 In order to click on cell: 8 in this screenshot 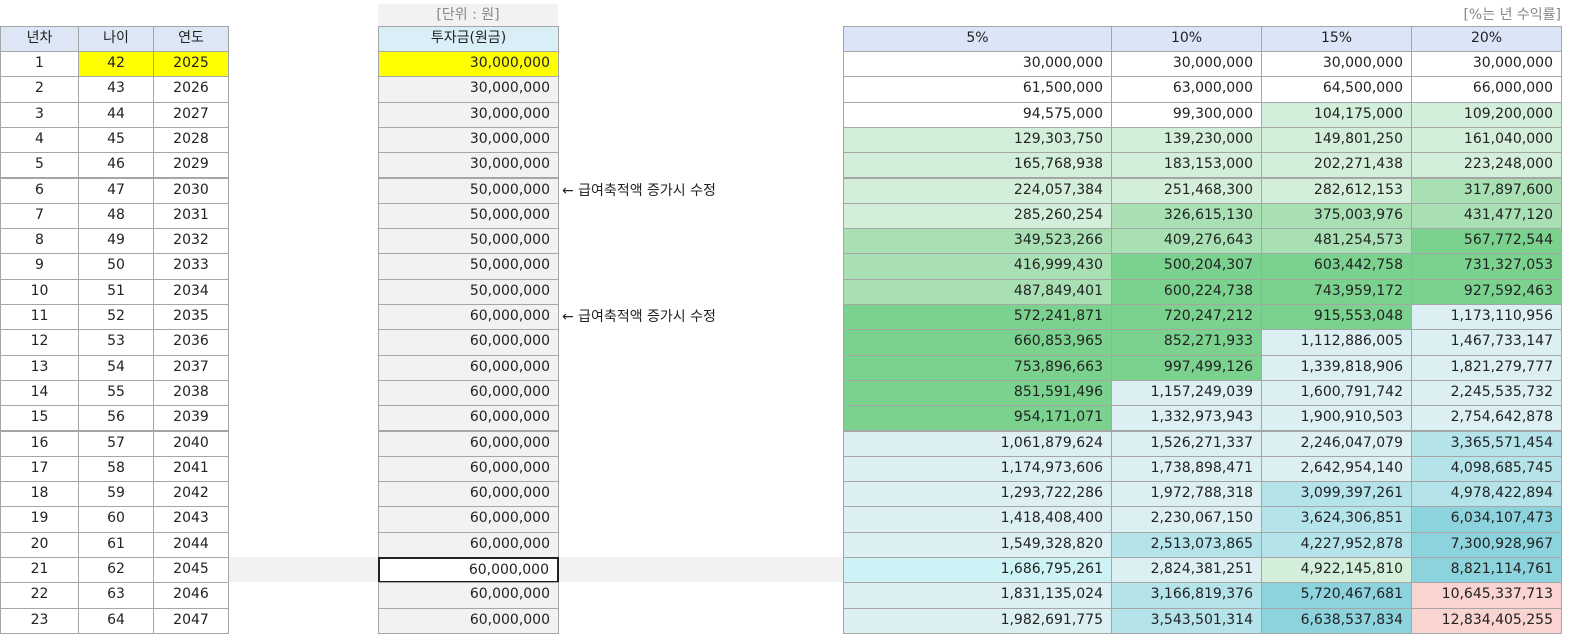, I will do `click(39, 241)`.